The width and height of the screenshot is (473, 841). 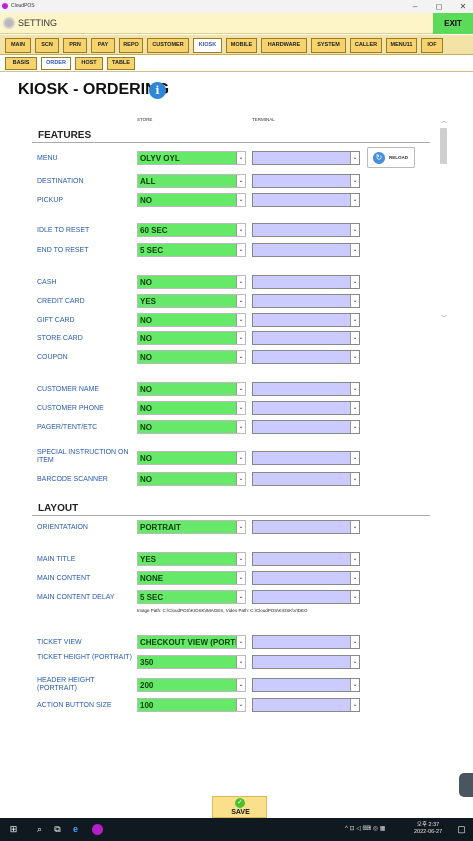 I want to click on tab-kiosk: KIOSK, so click(x=207, y=45).